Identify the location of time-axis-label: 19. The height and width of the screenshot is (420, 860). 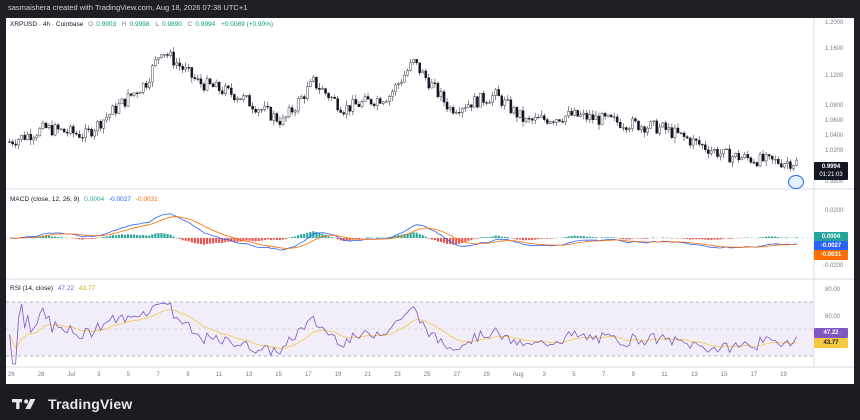
(338, 375).